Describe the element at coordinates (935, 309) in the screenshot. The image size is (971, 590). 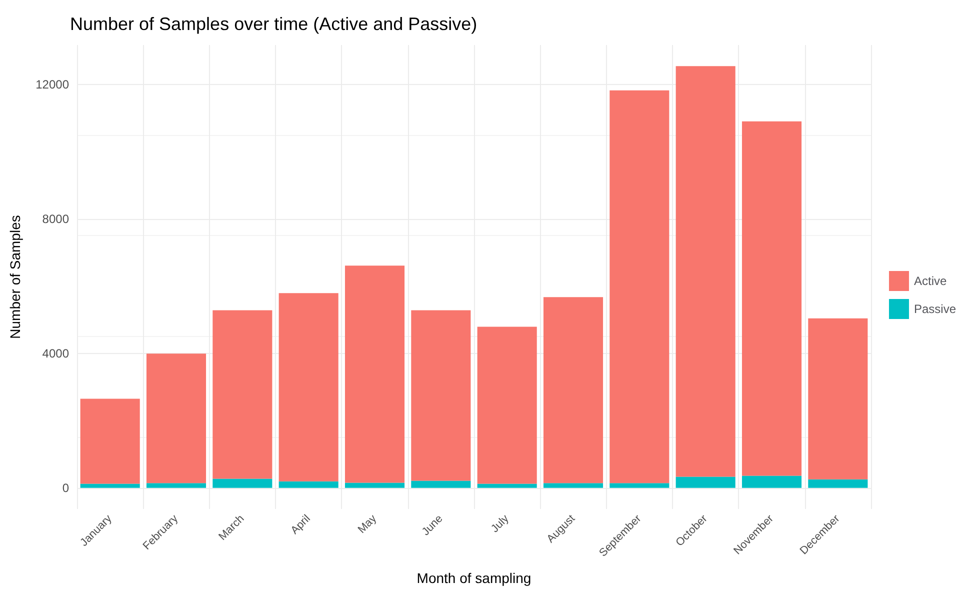
I see `legend-label: Passive` at that location.